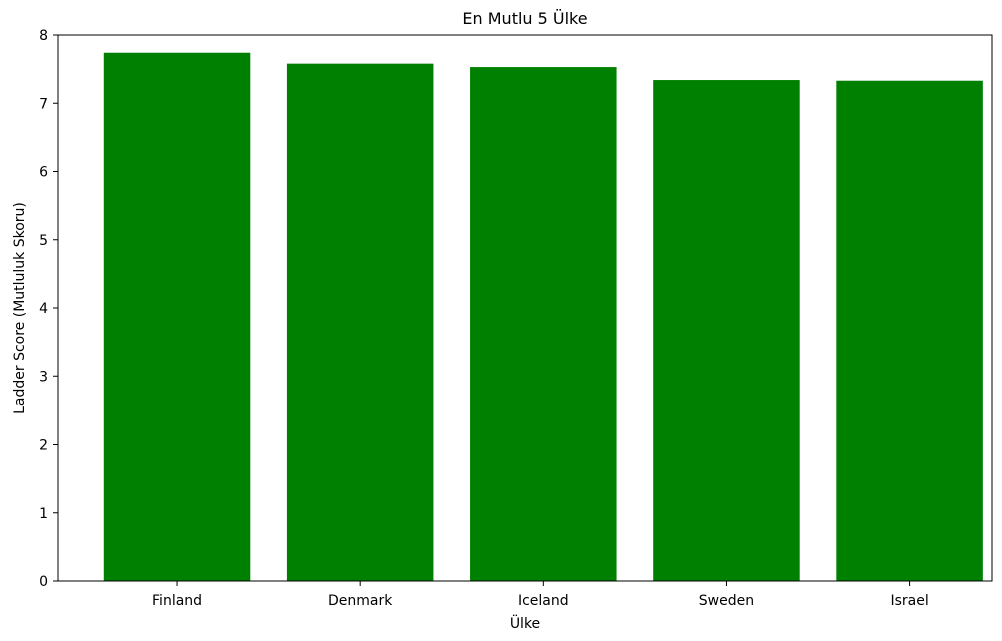 The width and height of the screenshot is (1002, 641). What do you see at coordinates (43, 514) in the screenshot?
I see `y-tick-label: 1` at bounding box center [43, 514].